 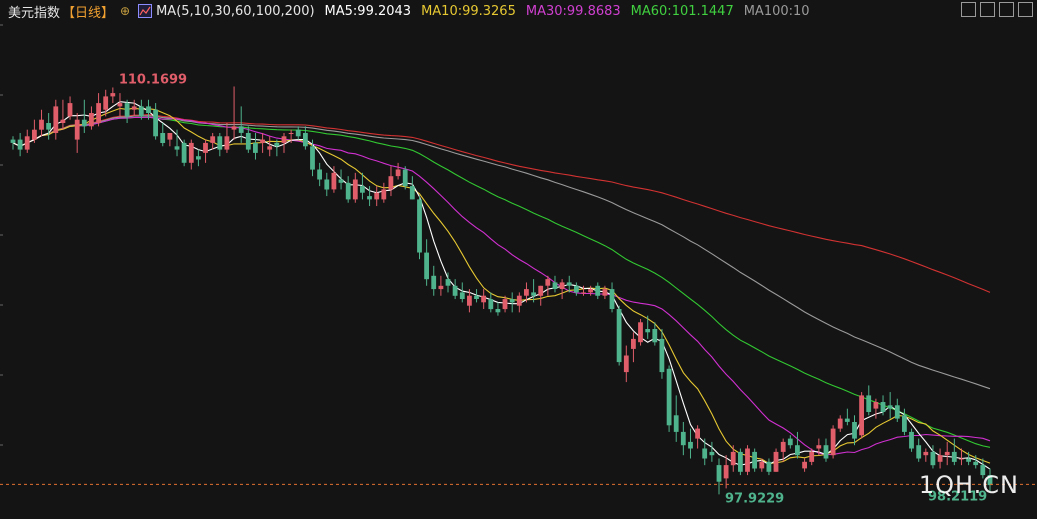 I want to click on ma-chart-icon, so click(x=145, y=11).